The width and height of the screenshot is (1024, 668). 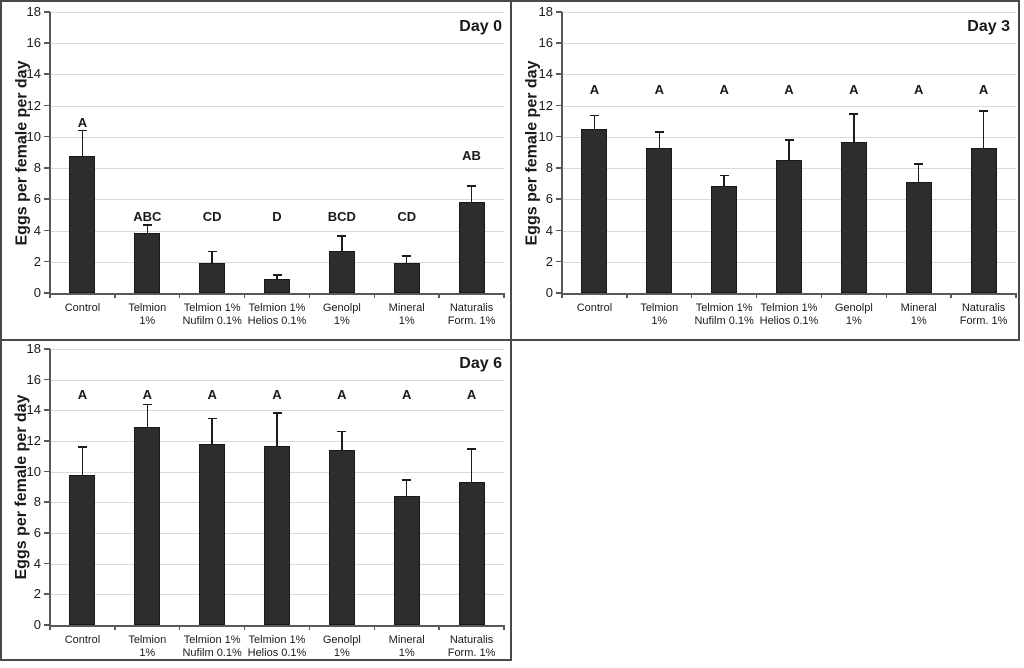 I want to click on sig-letter: CD, so click(x=212, y=216).